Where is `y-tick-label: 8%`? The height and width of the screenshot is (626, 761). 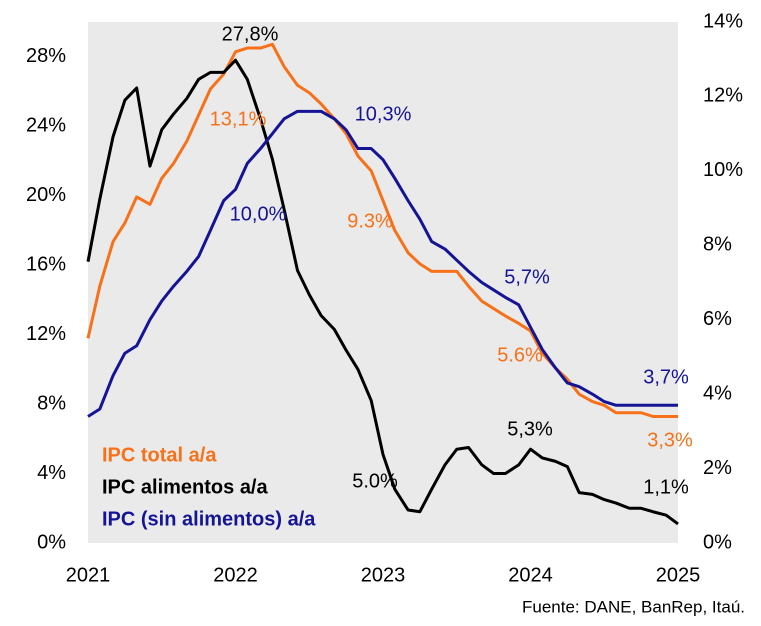 y-tick-label: 8% is located at coordinates (51, 403).